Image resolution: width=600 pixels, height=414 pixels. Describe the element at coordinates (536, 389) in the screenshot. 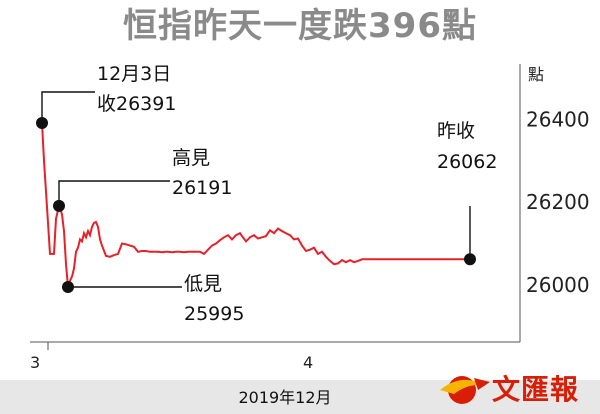

I see `logo-text: 文匯報` at that location.